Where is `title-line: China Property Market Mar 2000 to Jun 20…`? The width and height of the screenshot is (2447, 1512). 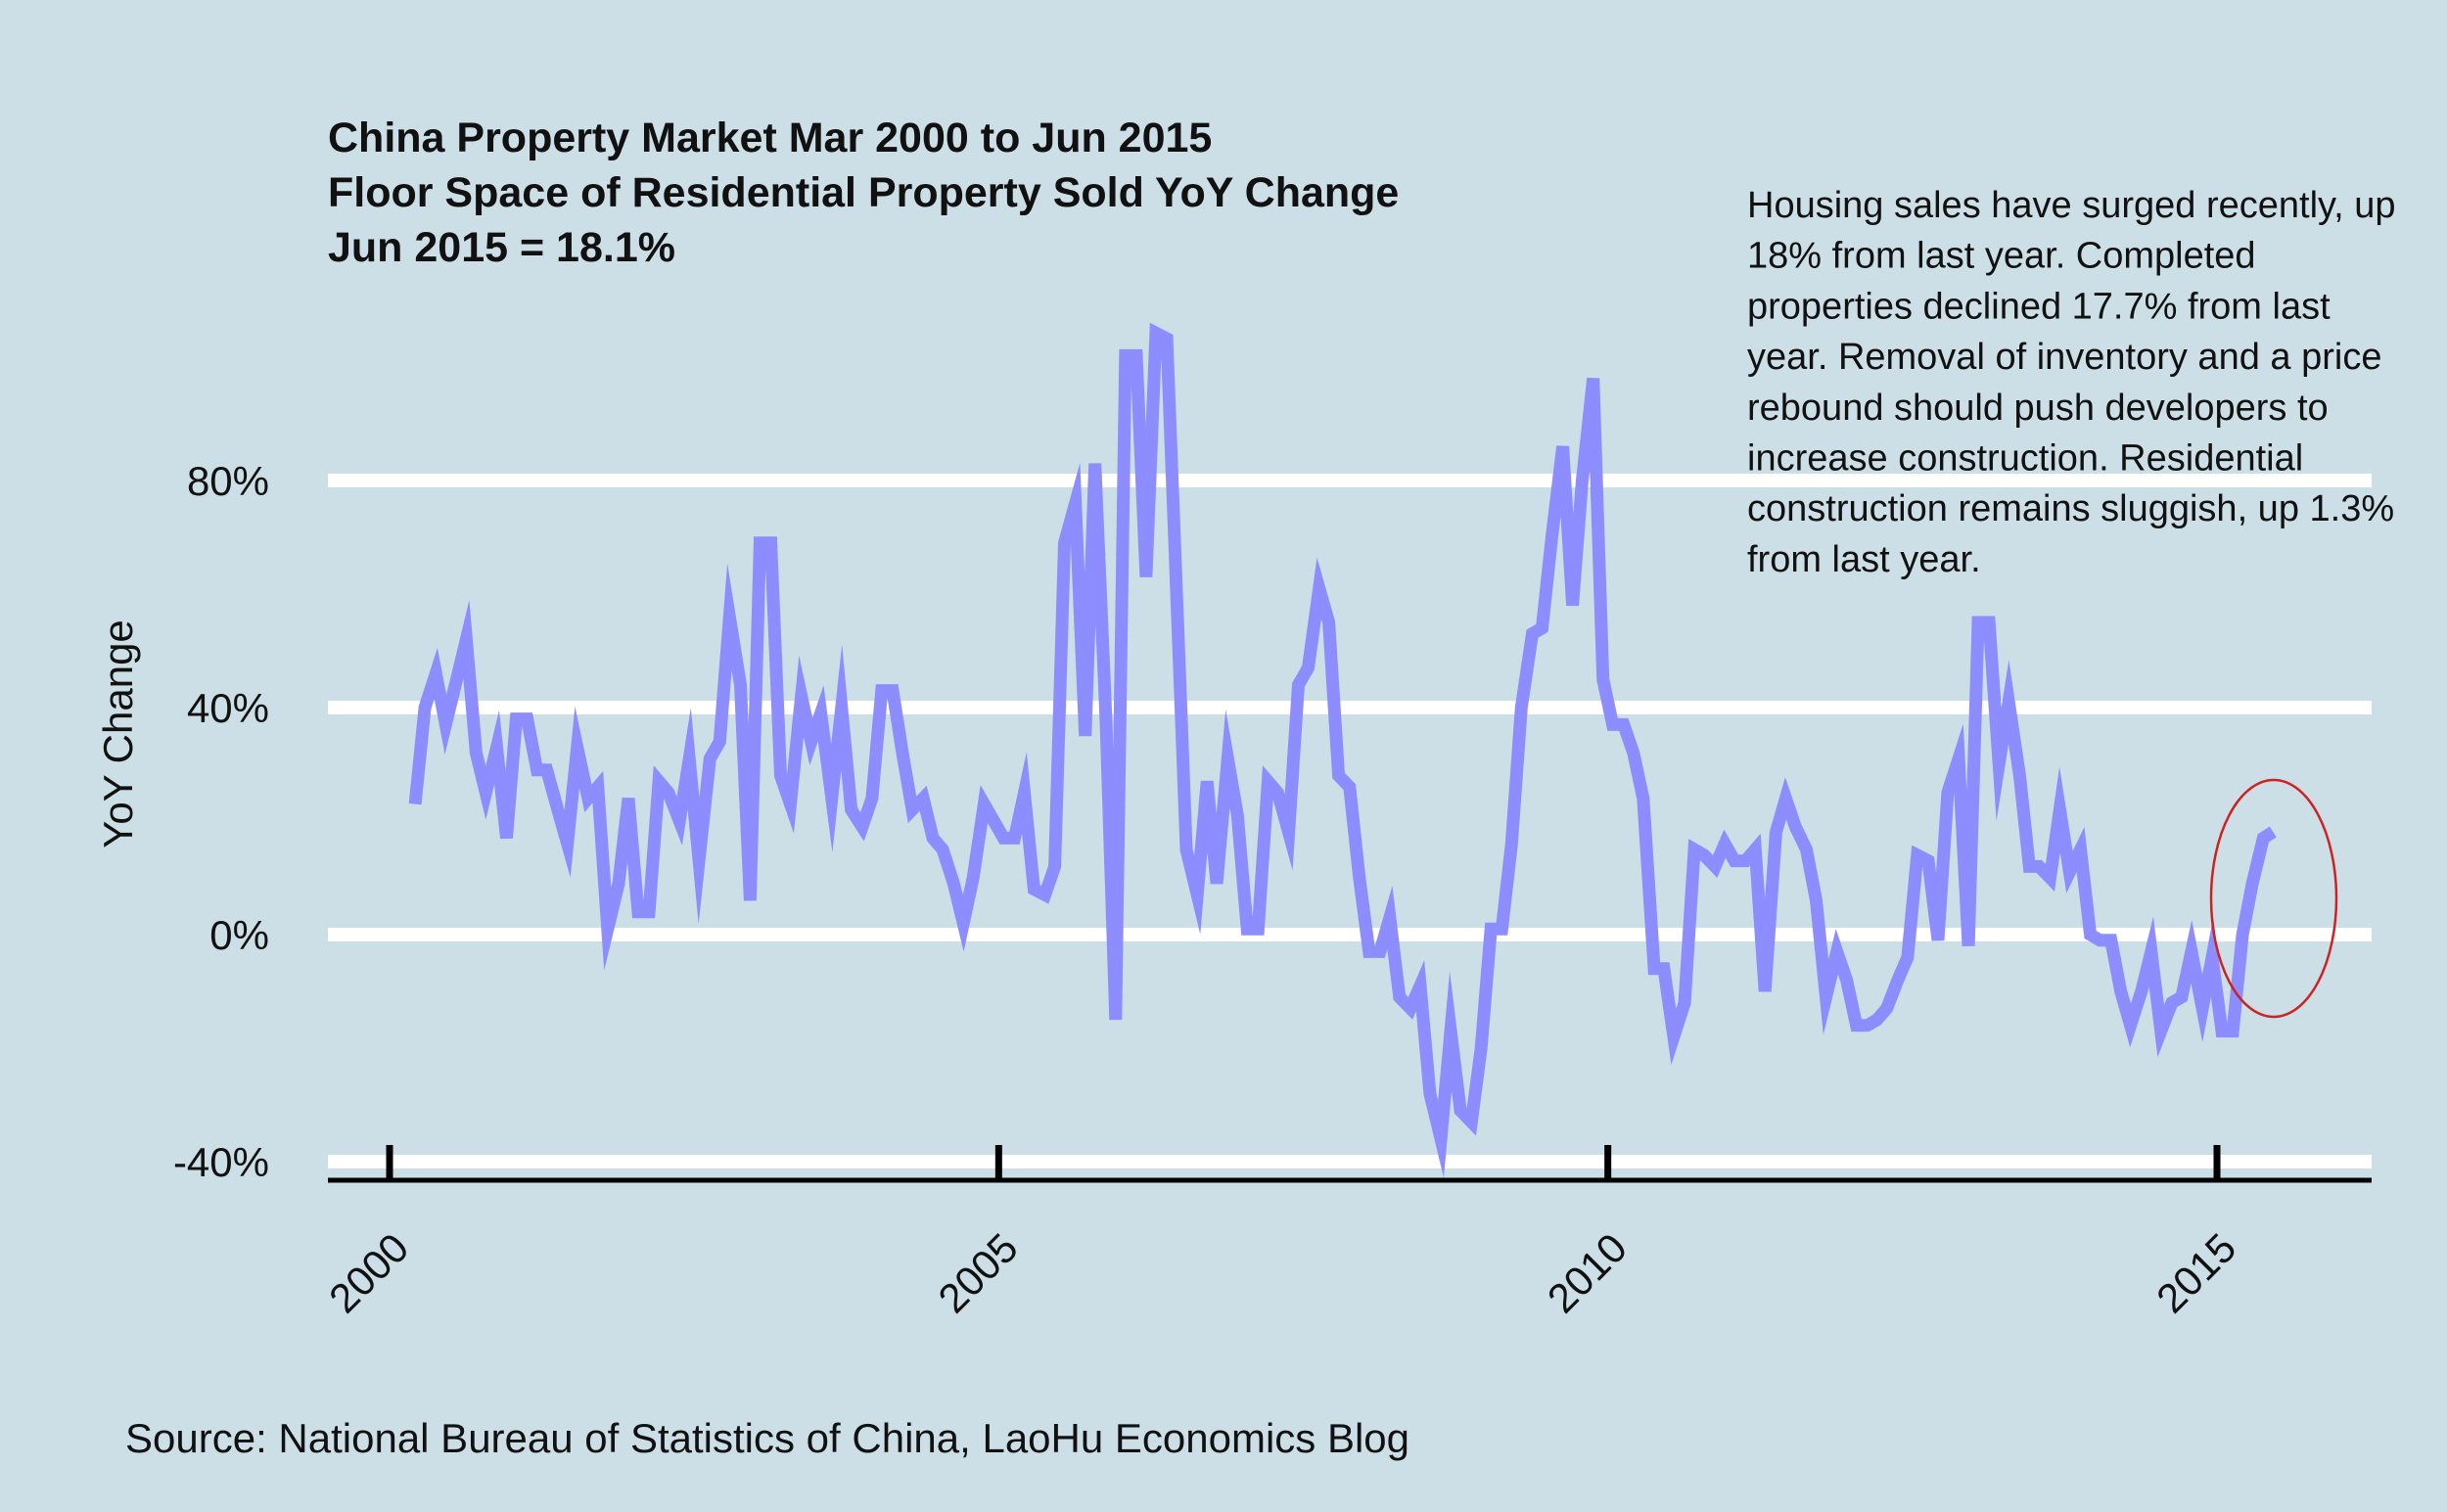 title-line: China Property Market Mar 2000 to Jun 20… is located at coordinates (770, 138).